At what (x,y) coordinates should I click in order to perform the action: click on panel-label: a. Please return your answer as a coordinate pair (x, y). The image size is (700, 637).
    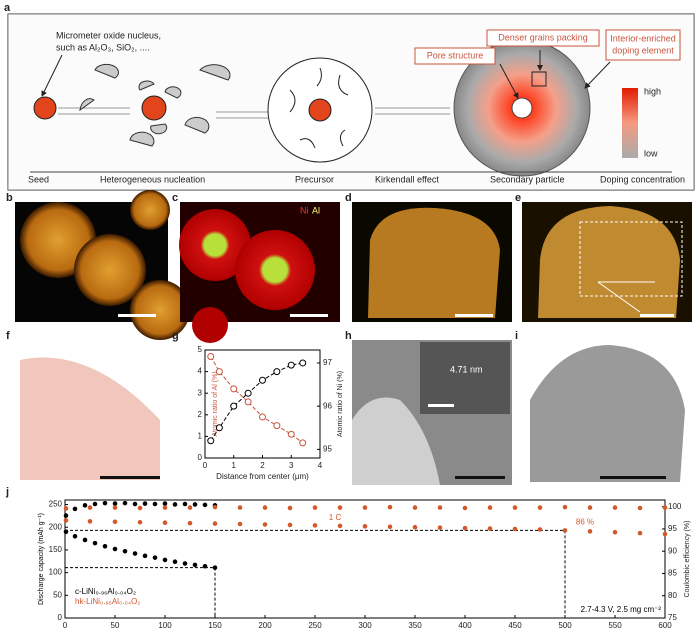
    Looking at the image, I should click on (7, 8).